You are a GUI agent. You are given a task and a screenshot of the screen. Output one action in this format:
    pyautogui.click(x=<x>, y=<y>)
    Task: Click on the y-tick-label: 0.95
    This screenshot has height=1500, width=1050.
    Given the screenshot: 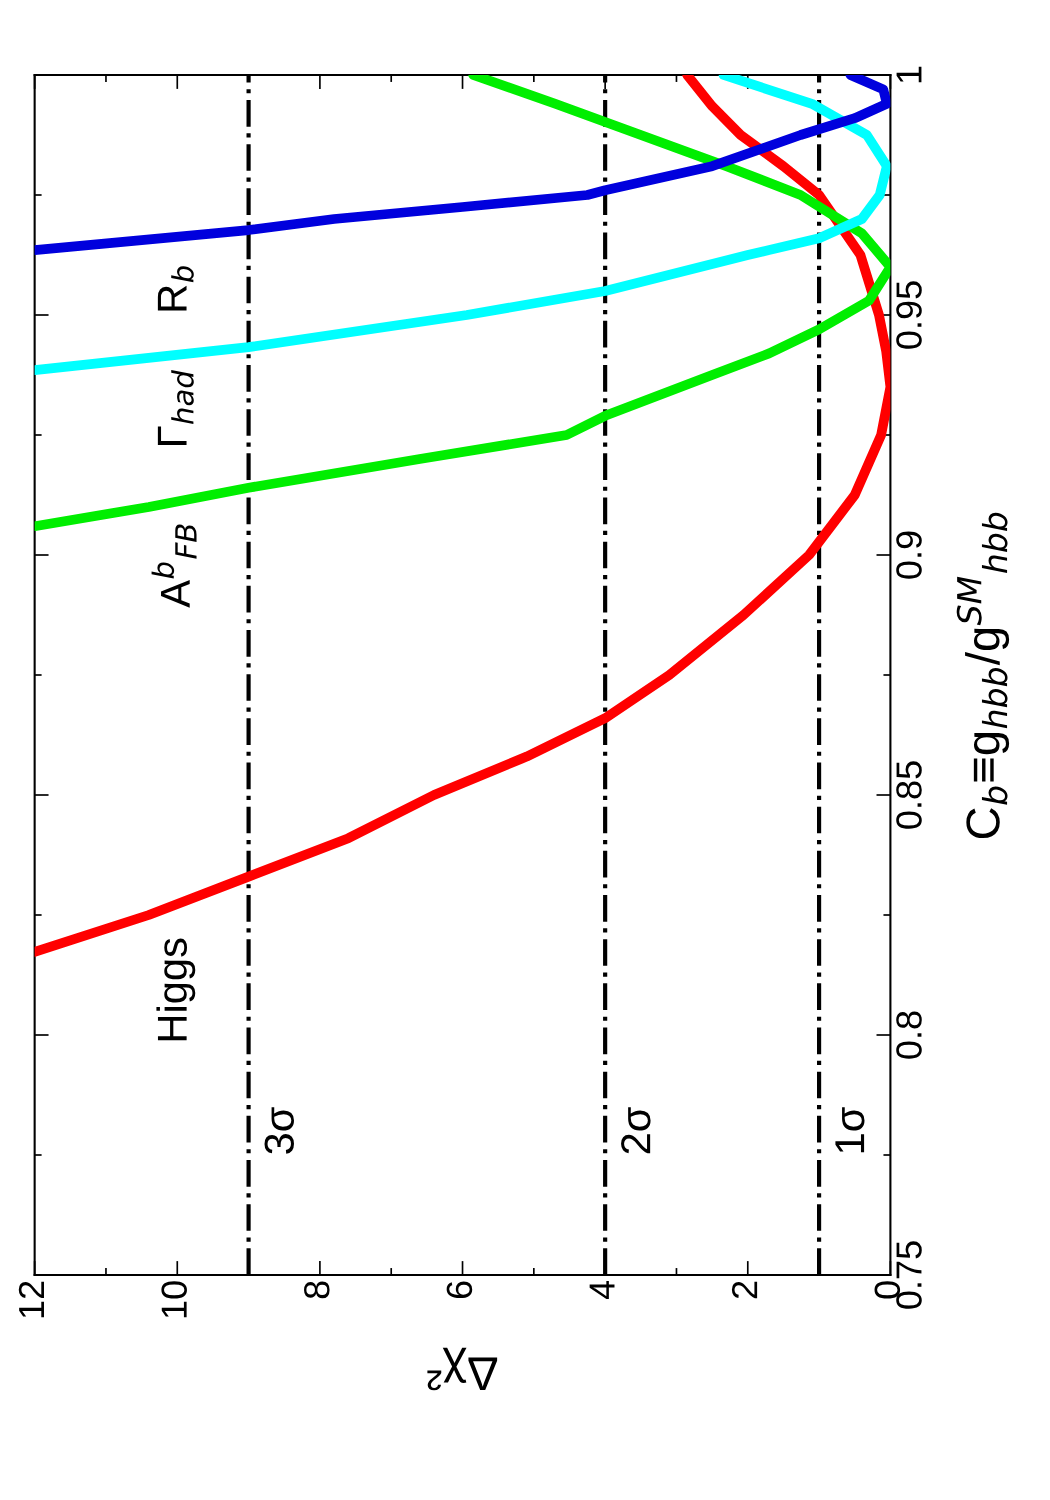 What is the action you would take?
    pyautogui.click(x=909, y=315)
    